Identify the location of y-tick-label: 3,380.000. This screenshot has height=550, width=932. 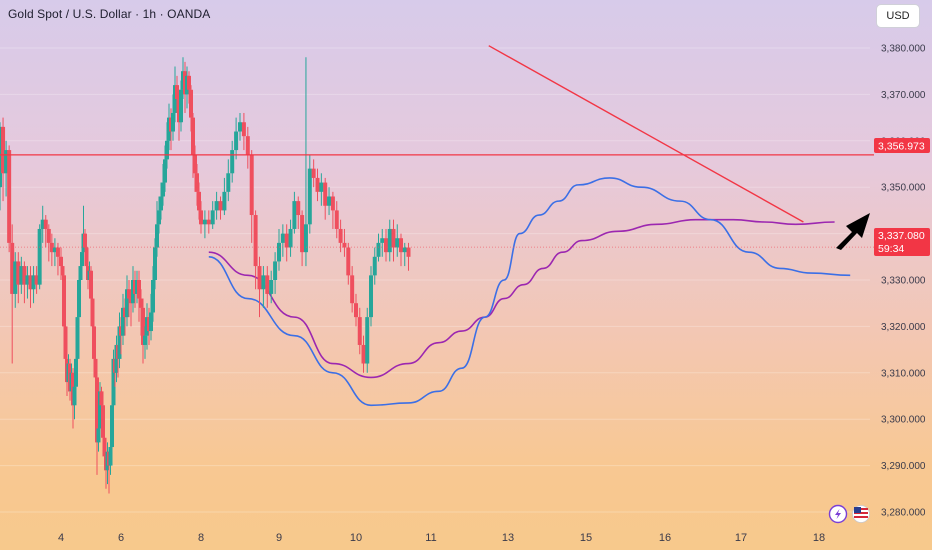
(903, 49).